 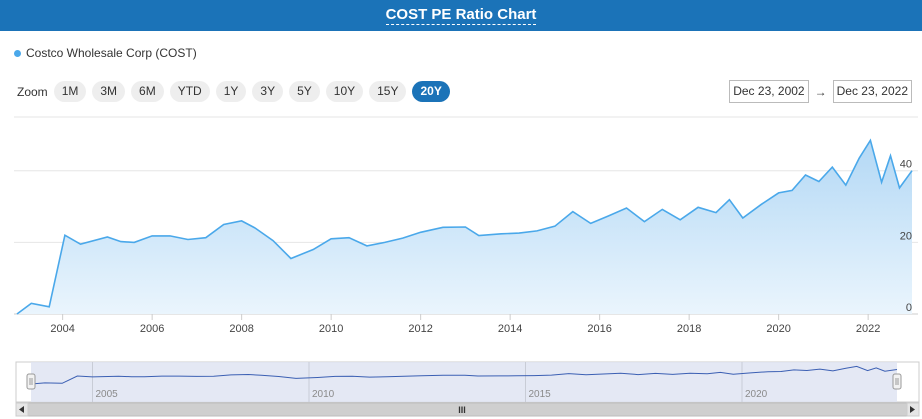 What do you see at coordinates (32, 91) in the screenshot?
I see `zoom-label: Zoom` at bounding box center [32, 91].